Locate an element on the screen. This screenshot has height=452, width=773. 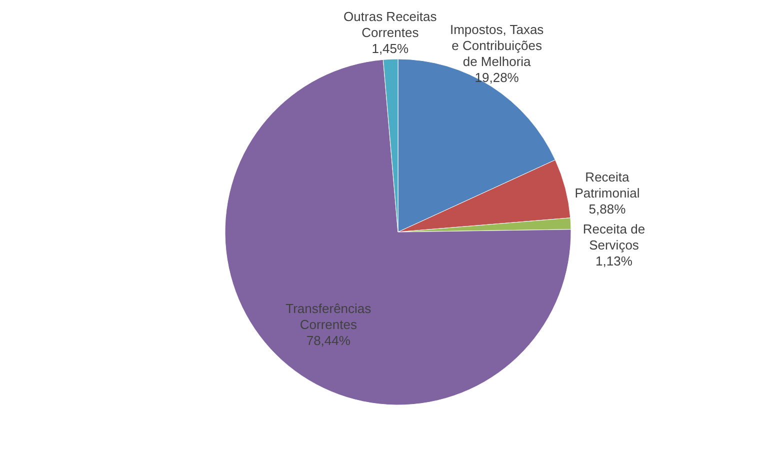
data-label: 19,28% is located at coordinates (497, 77).